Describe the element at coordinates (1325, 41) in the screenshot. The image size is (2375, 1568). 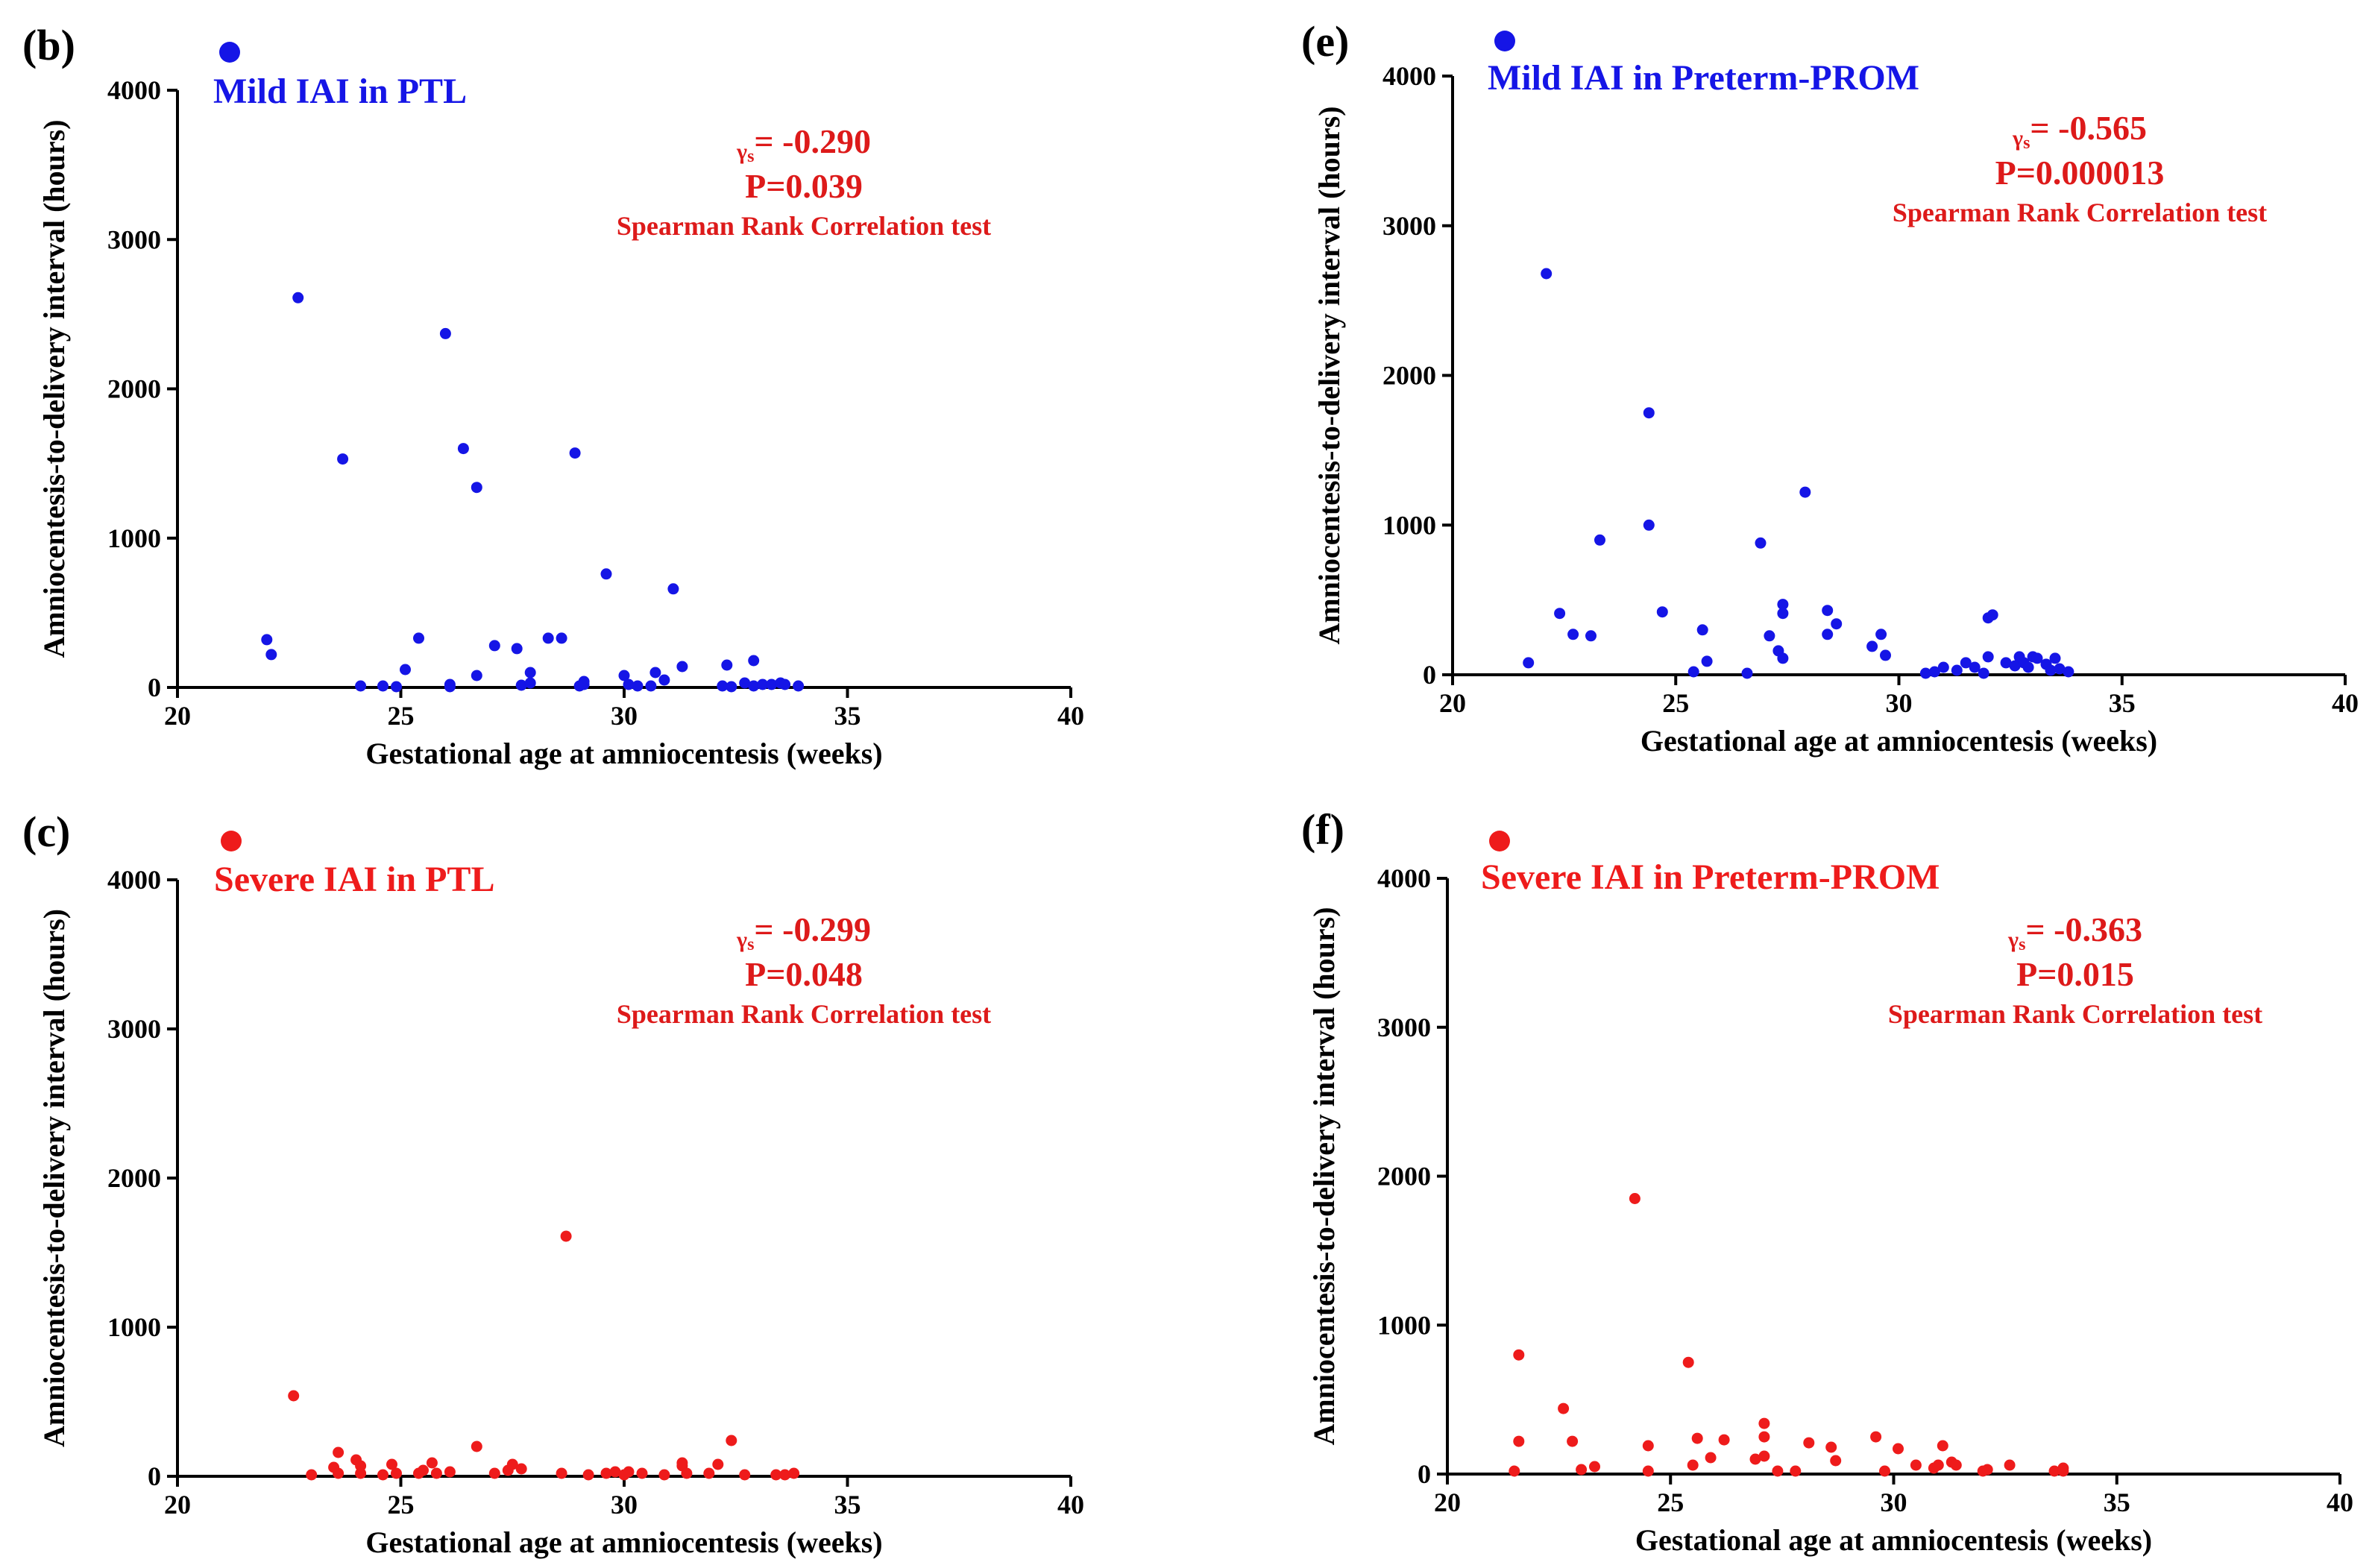
I see `panel-label: (e)` at that location.